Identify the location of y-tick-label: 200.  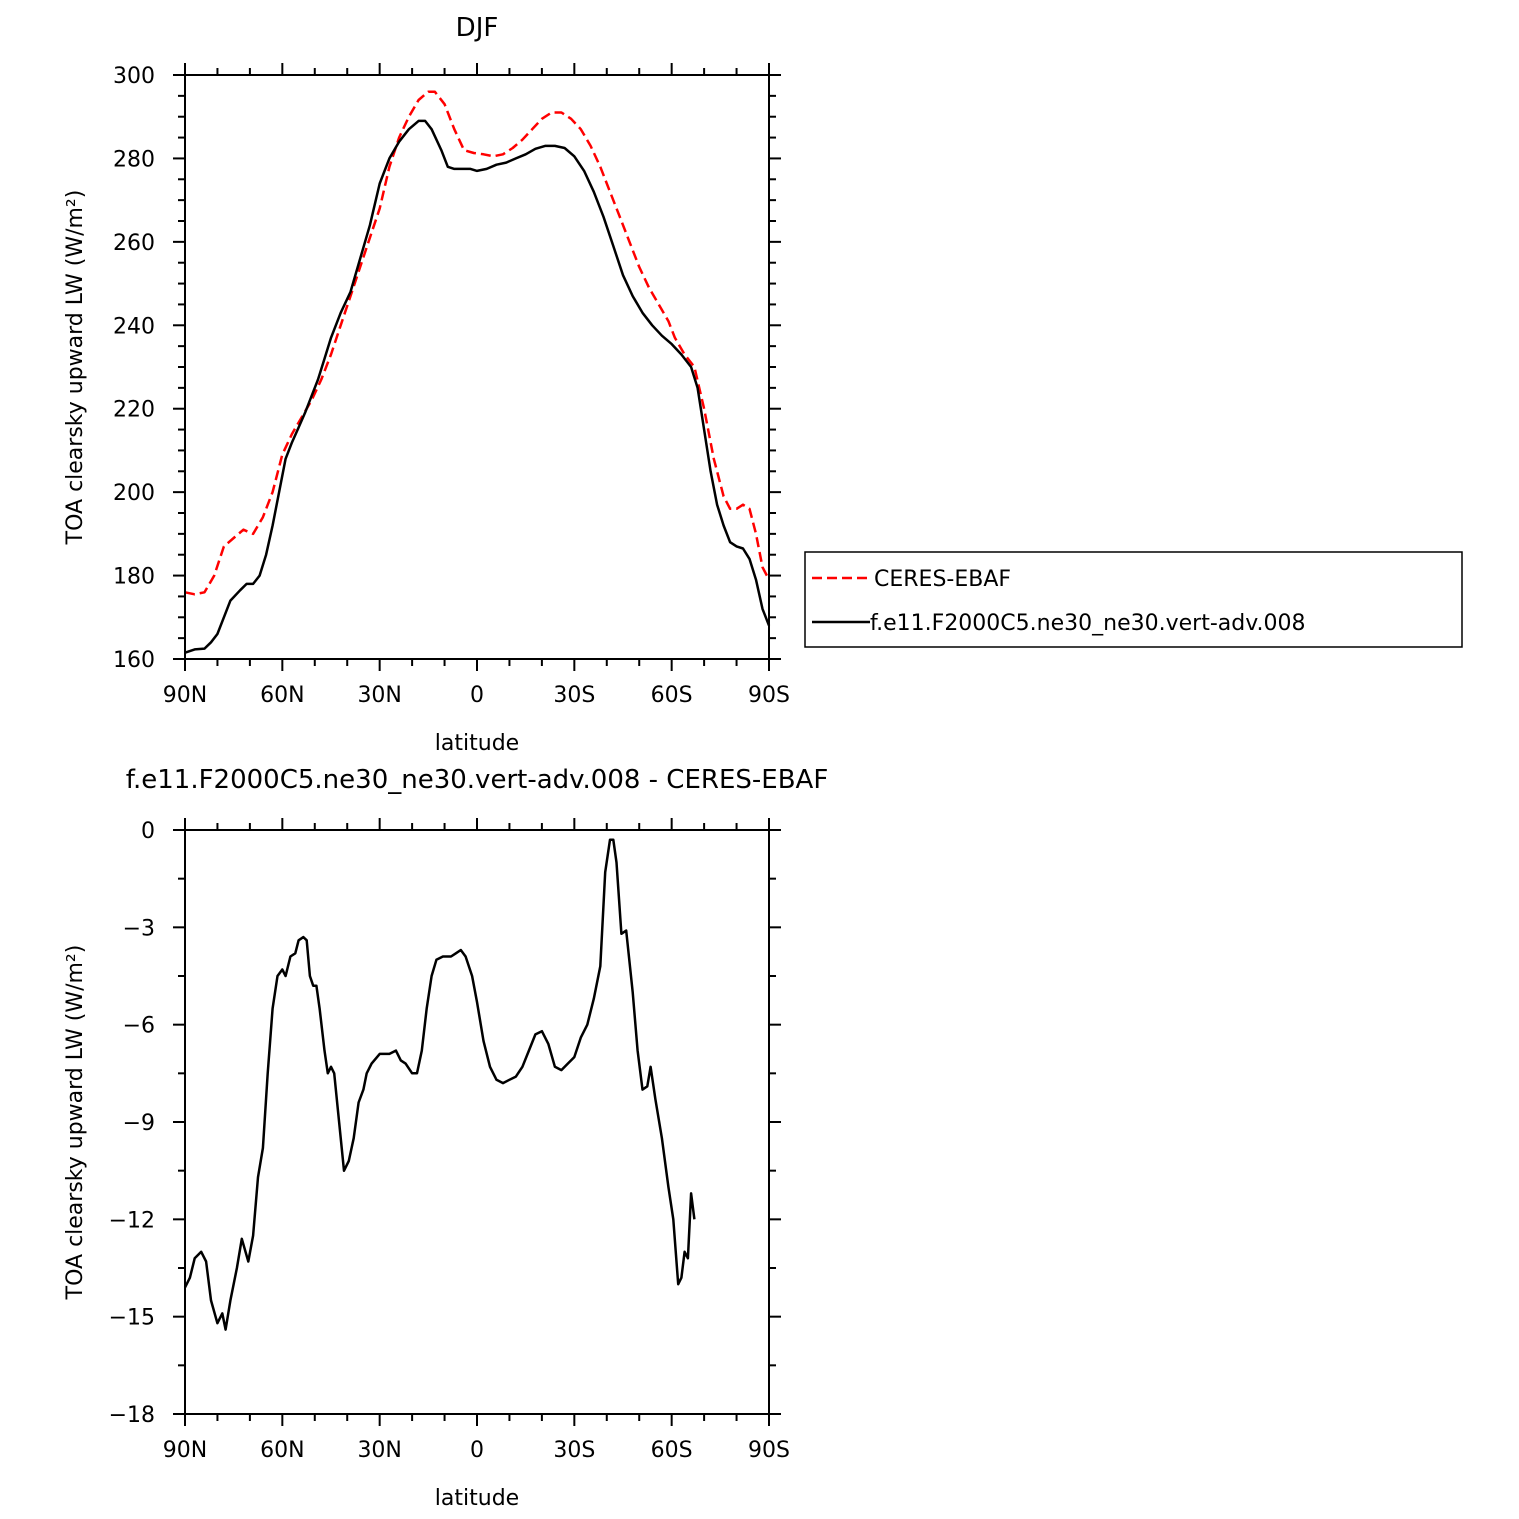
(134, 493).